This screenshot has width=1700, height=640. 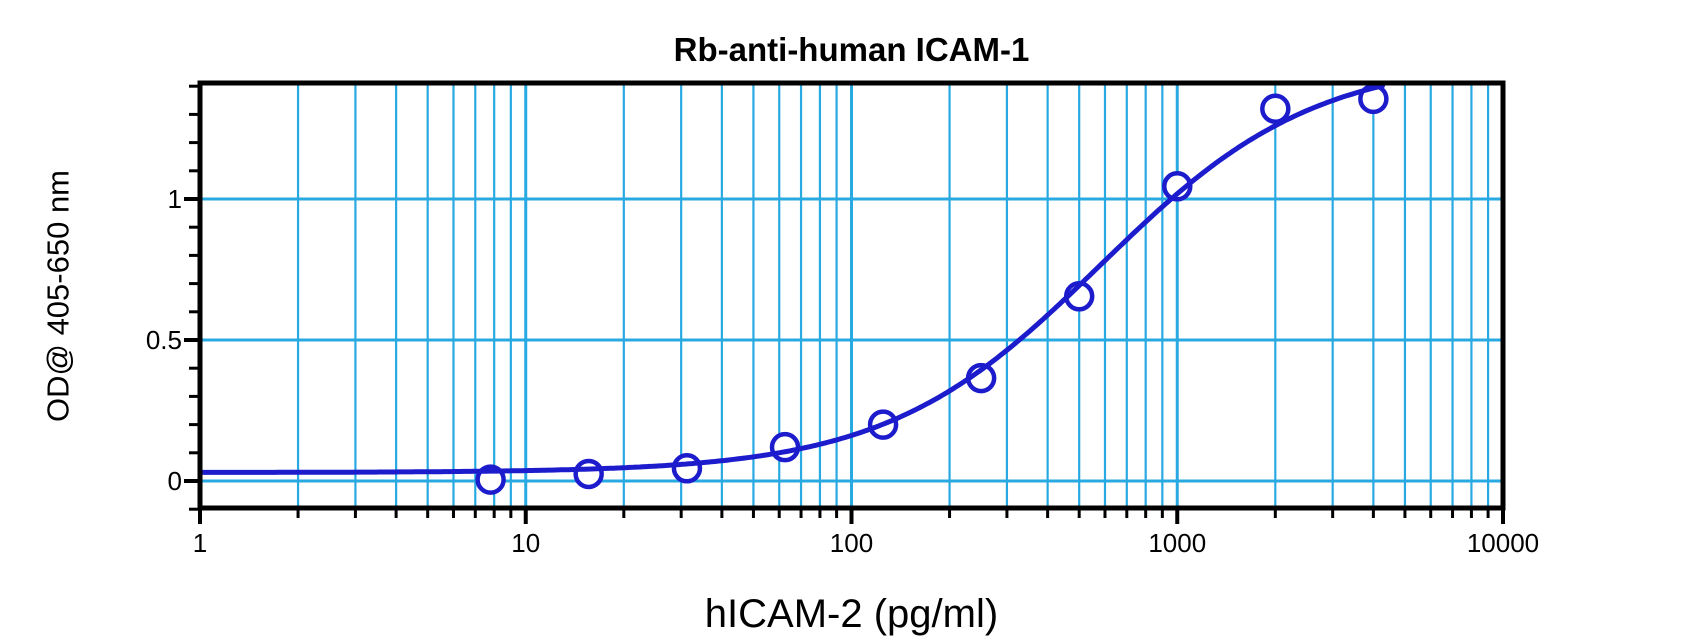 What do you see at coordinates (175, 481) in the screenshot?
I see `y-tick-label: 0` at bounding box center [175, 481].